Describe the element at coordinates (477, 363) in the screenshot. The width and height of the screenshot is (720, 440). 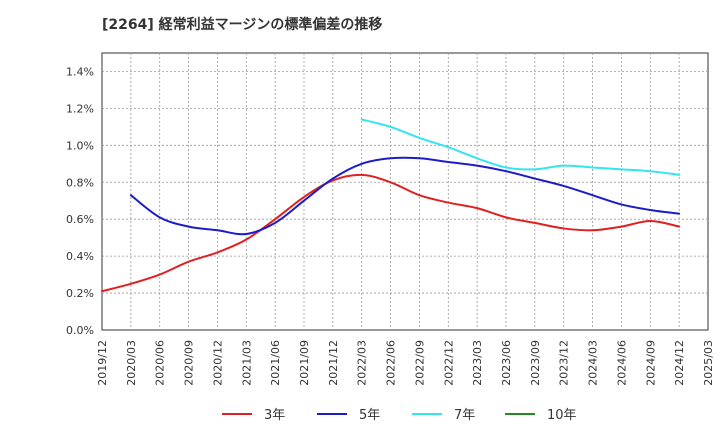
I see `x-tick-label: 2023/03` at that location.